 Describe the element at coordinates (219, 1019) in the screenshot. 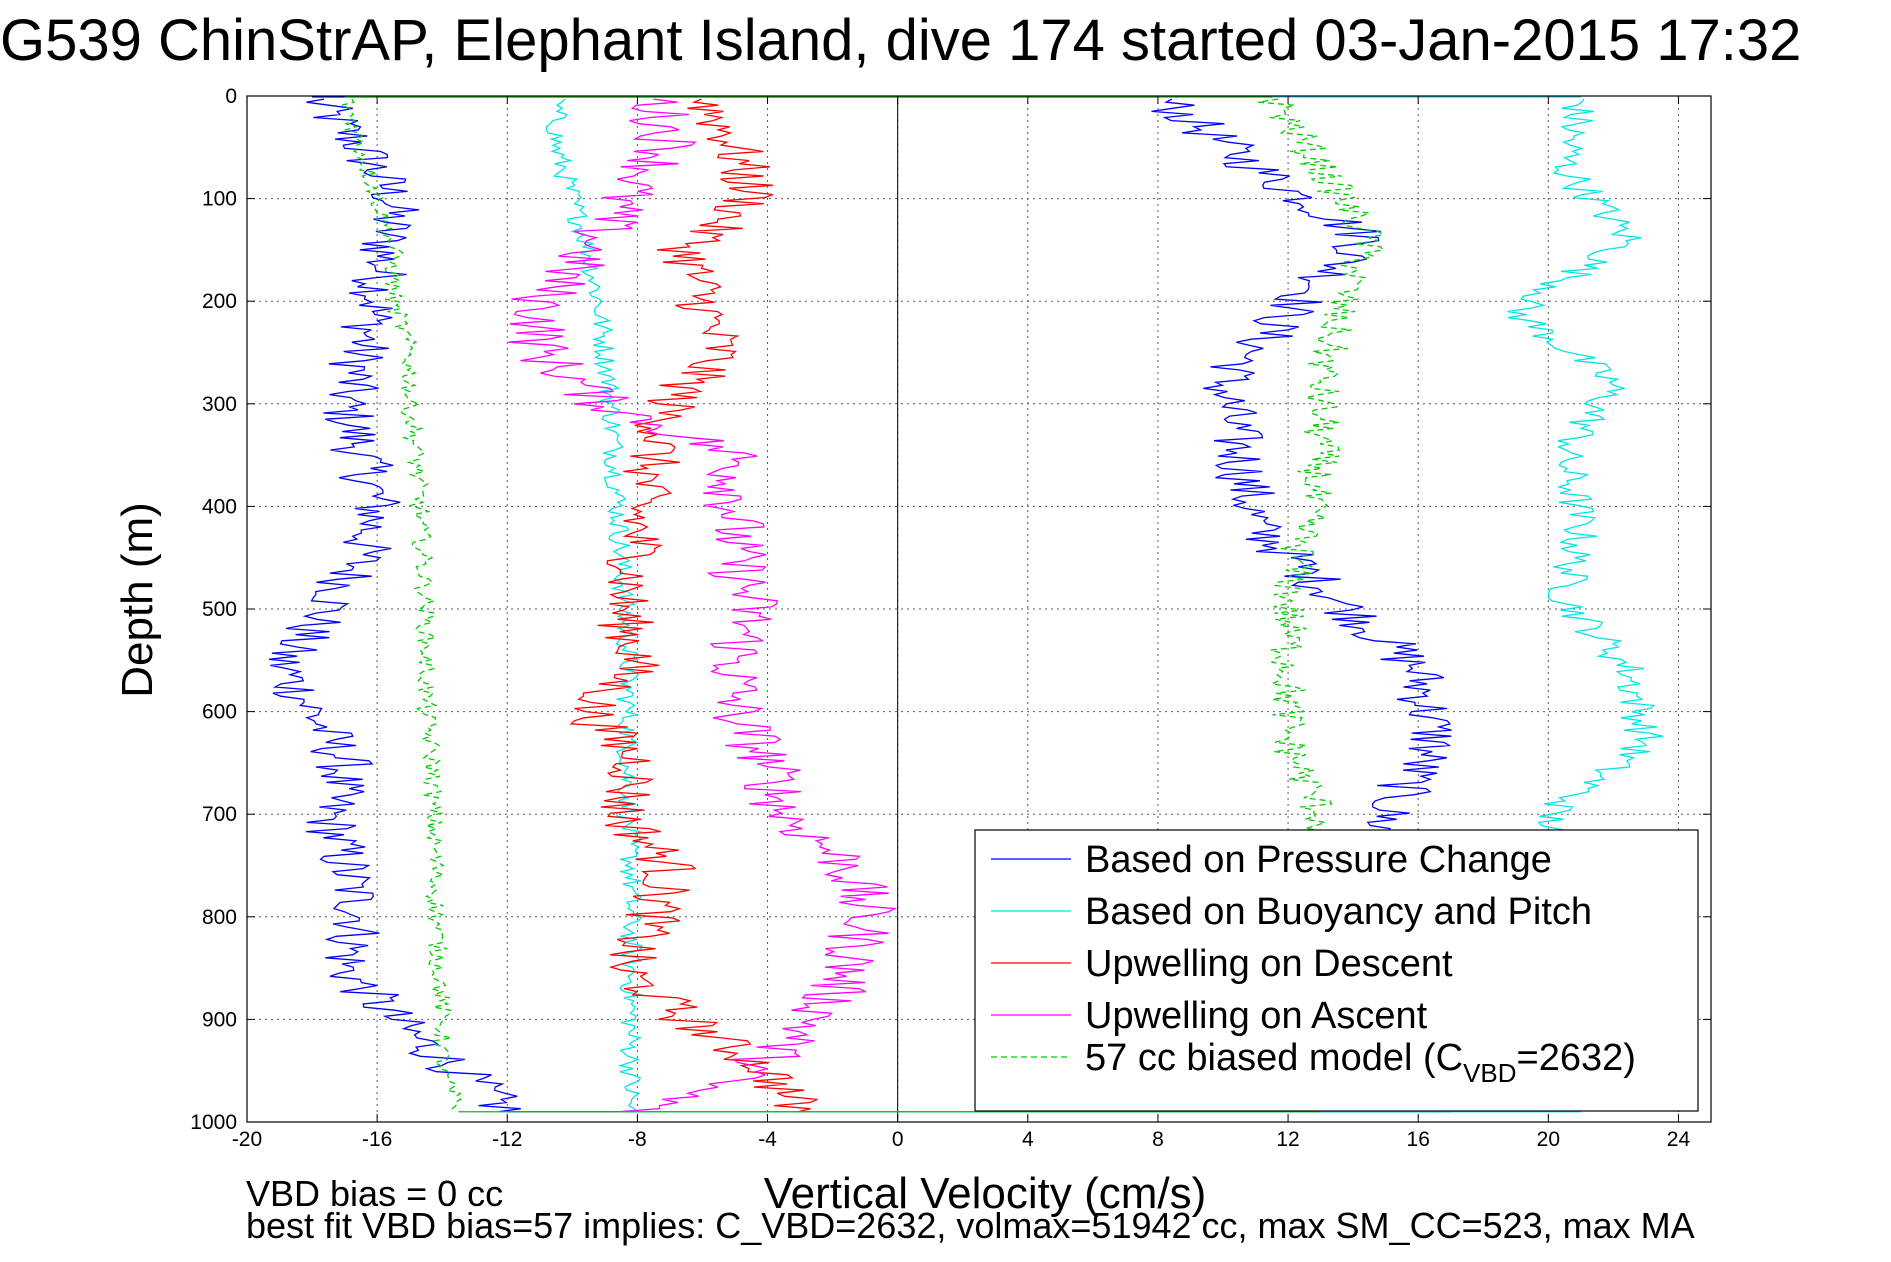

I see `y-tick-label: 900` at that location.